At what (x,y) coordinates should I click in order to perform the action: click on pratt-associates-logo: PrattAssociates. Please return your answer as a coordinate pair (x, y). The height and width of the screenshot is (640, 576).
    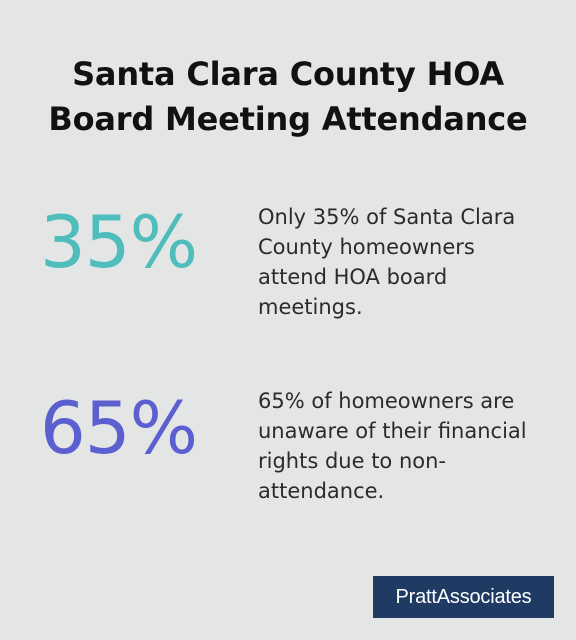
    Looking at the image, I should click on (463, 597).